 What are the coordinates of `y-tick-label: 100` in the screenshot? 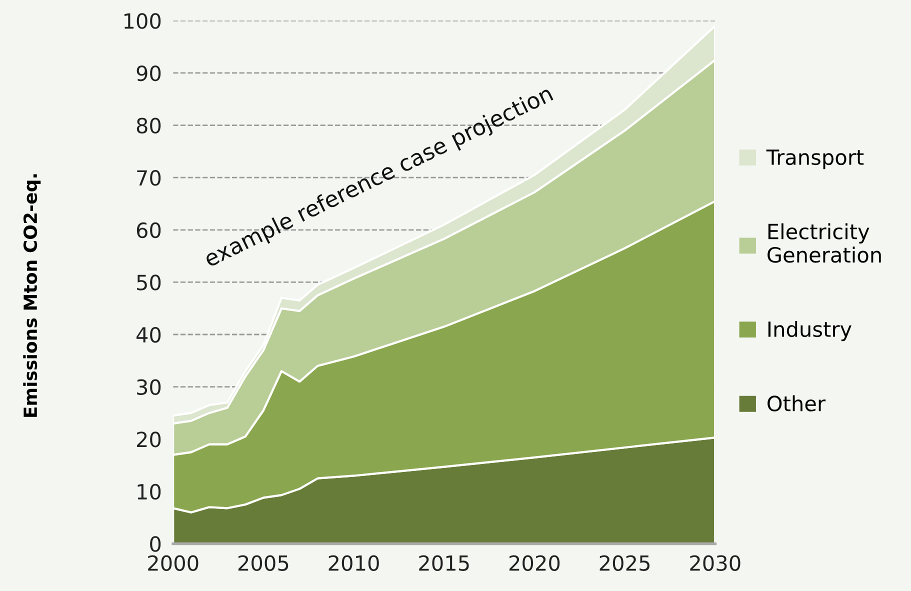 It's located at (142, 21).